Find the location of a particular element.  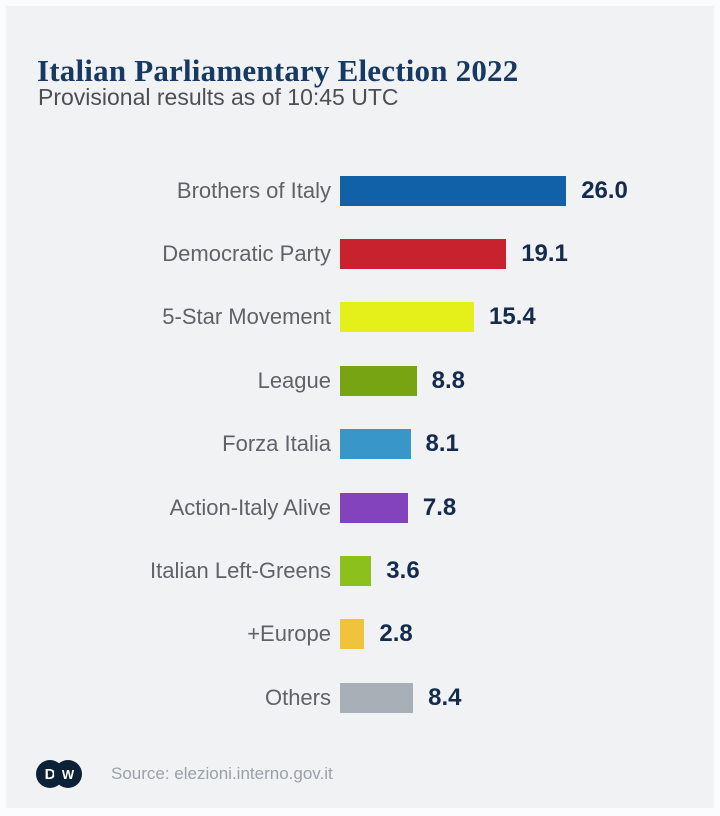

chart-row: Action-Italy Alive 7.8 is located at coordinates (360, 507).